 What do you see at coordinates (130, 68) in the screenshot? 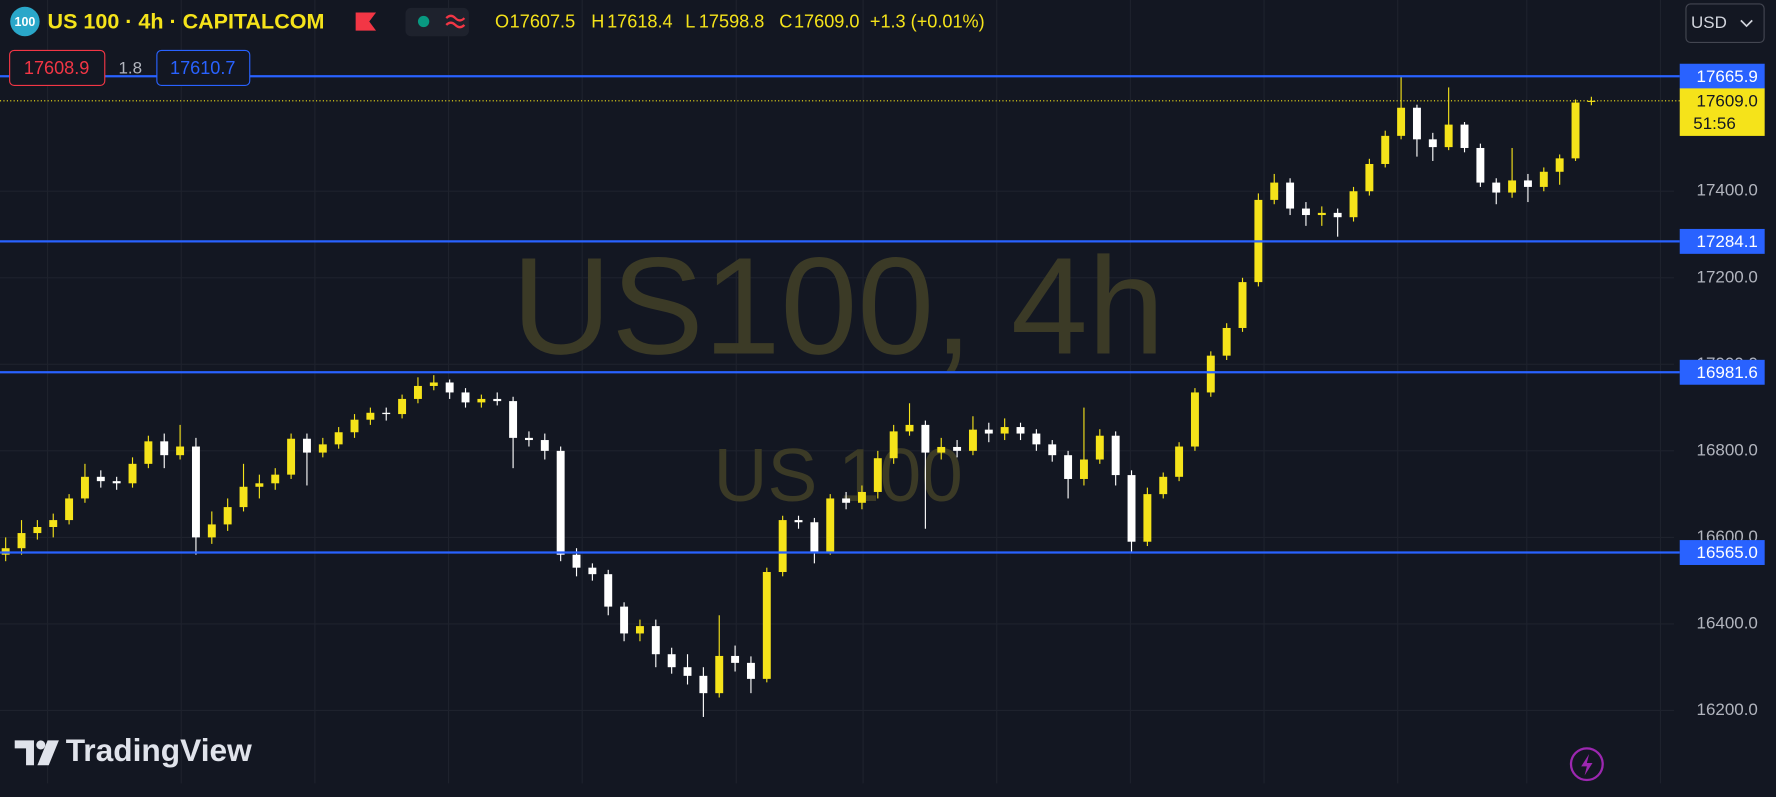
I see `spread: 1.8` at bounding box center [130, 68].